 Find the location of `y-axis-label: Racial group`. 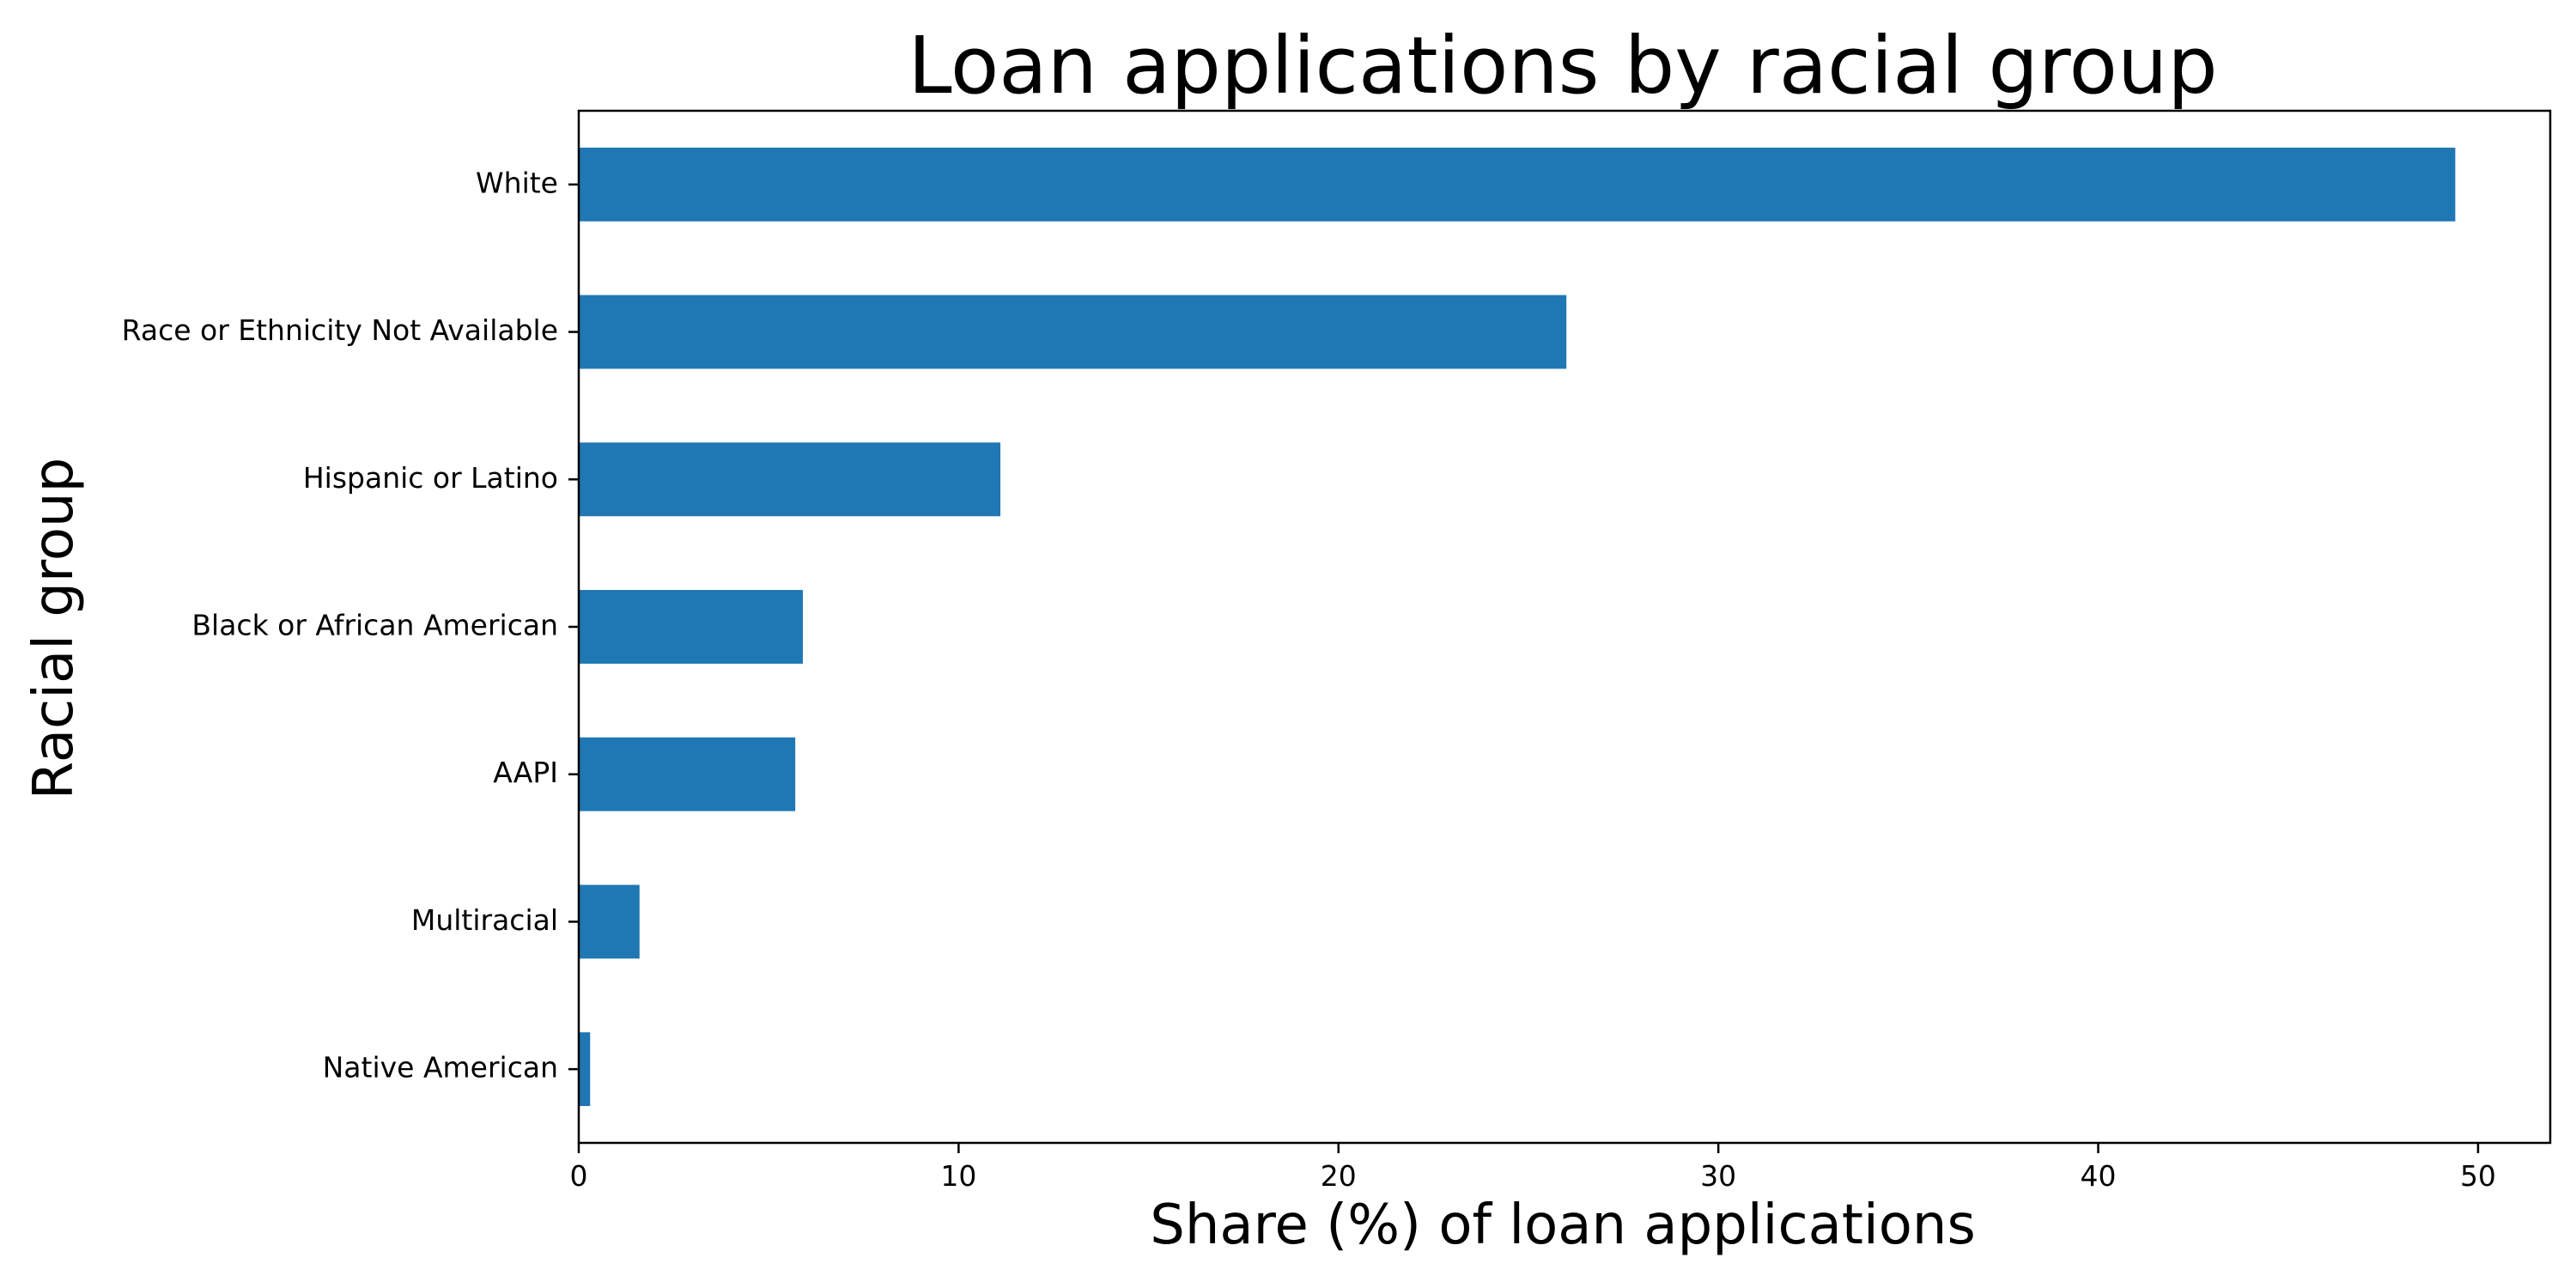

y-axis-label: Racial group is located at coordinates (54, 629).